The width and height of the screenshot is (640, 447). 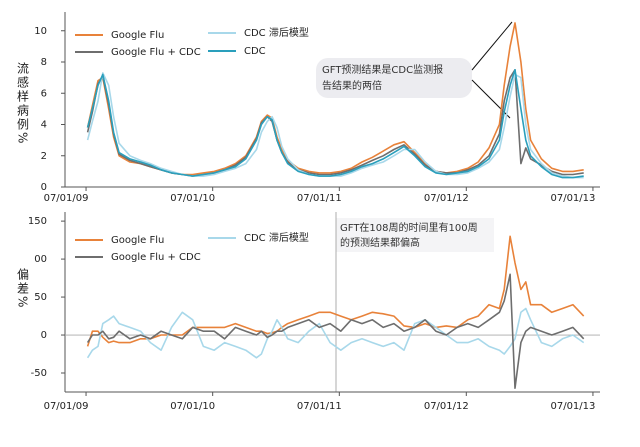 I want to click on annotation: 的预测结果都偏高, so click(x=380, y=242).